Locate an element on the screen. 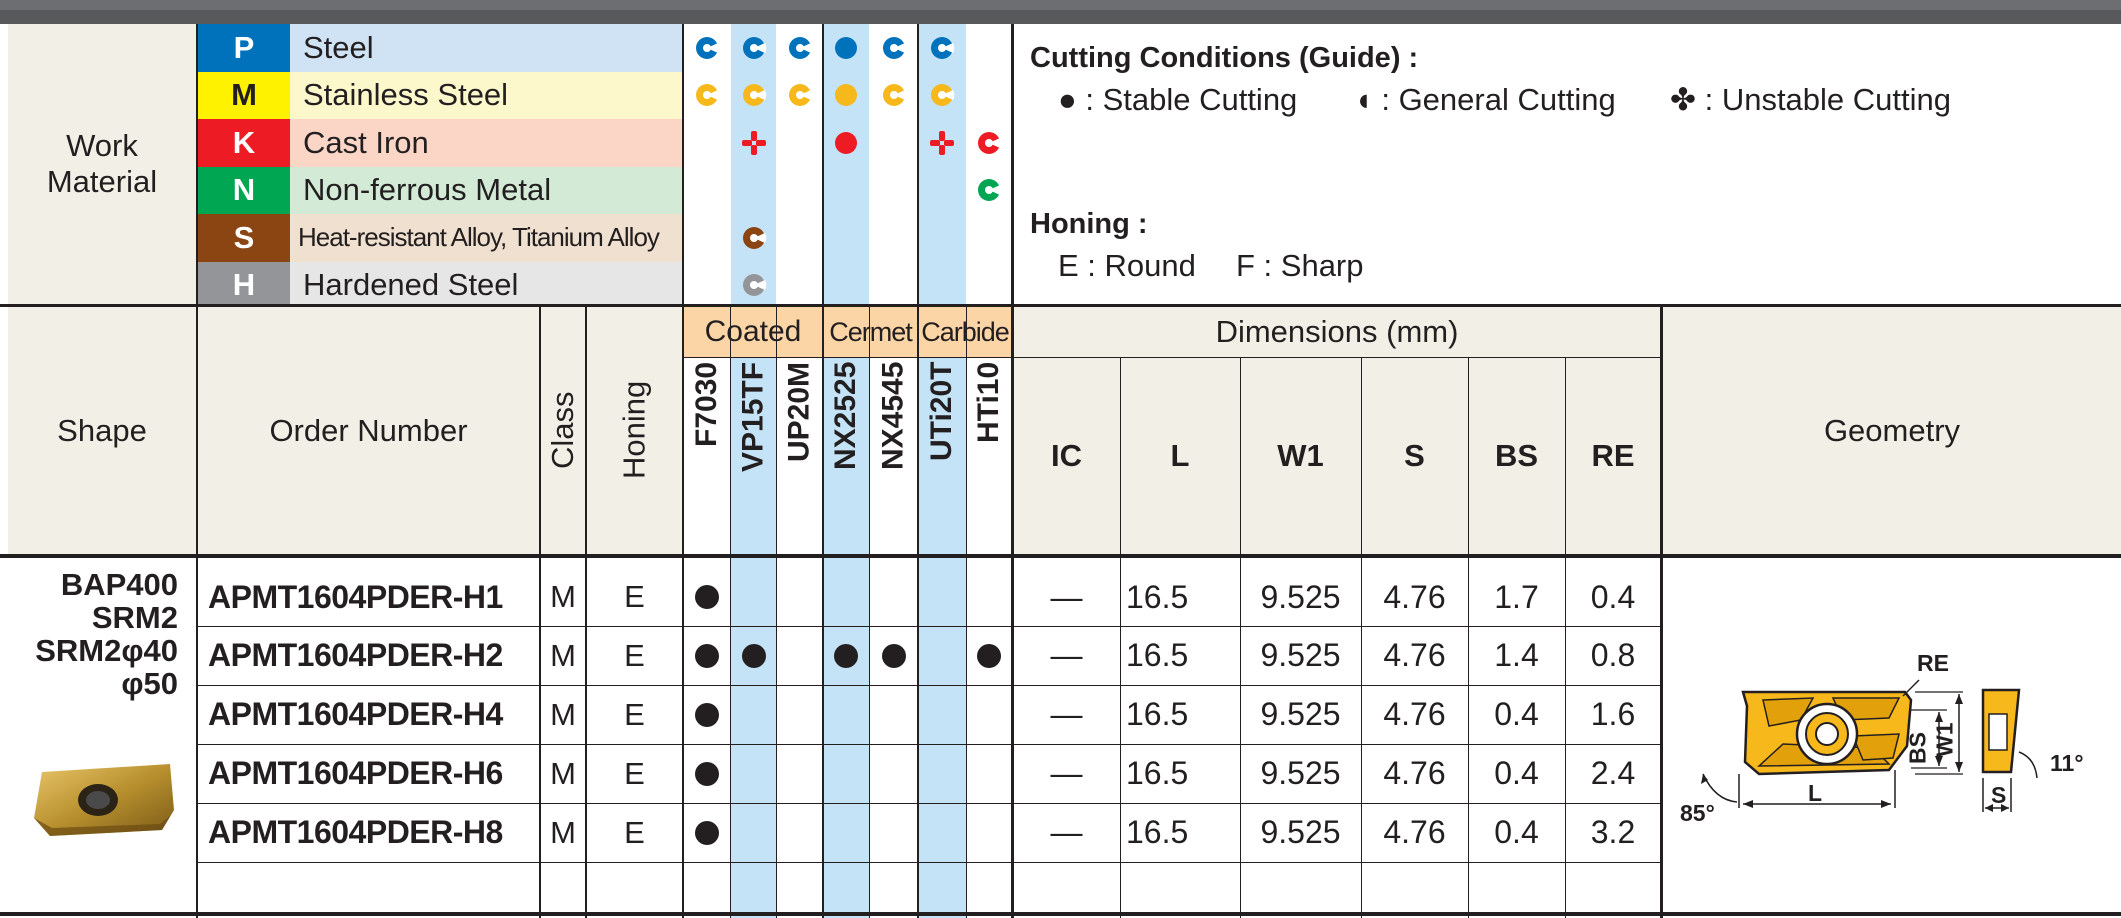 The image size is (2121, 918). general-cutting-icon-nx4545-m is located at coordinates (894, 95).